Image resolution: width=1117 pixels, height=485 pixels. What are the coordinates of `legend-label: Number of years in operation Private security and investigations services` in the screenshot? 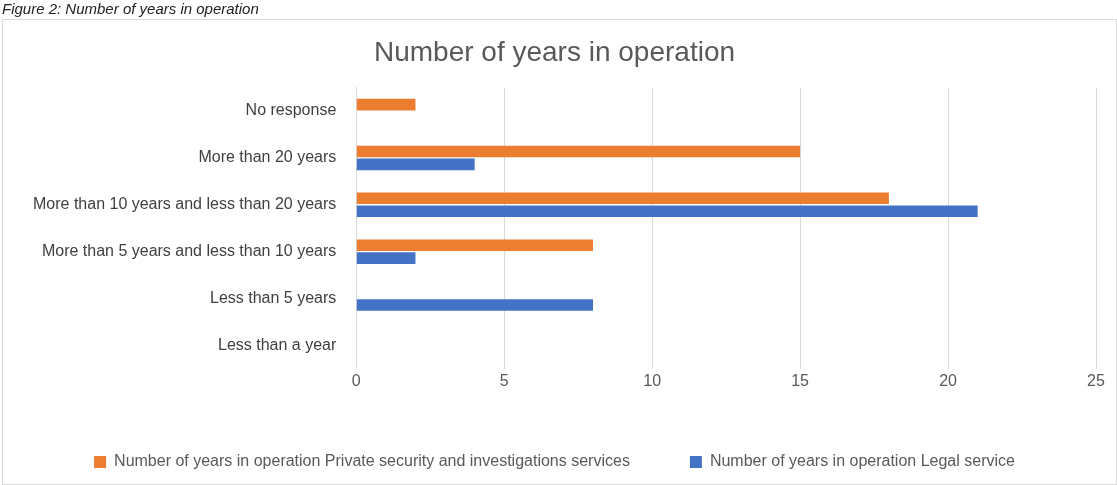 It's located at (372, 461).